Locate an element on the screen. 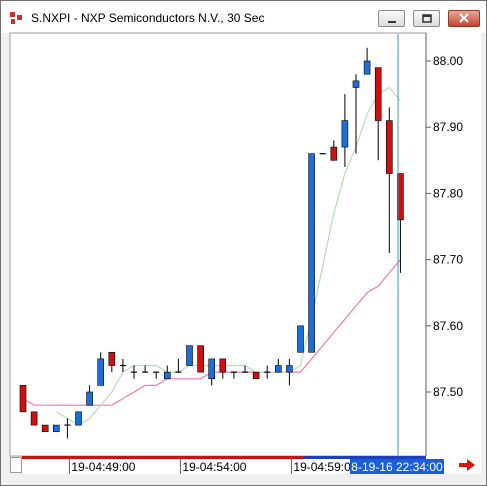 The image size is (487, 486). price-tick-label: 87.80 is located at coordinates (448, 193).